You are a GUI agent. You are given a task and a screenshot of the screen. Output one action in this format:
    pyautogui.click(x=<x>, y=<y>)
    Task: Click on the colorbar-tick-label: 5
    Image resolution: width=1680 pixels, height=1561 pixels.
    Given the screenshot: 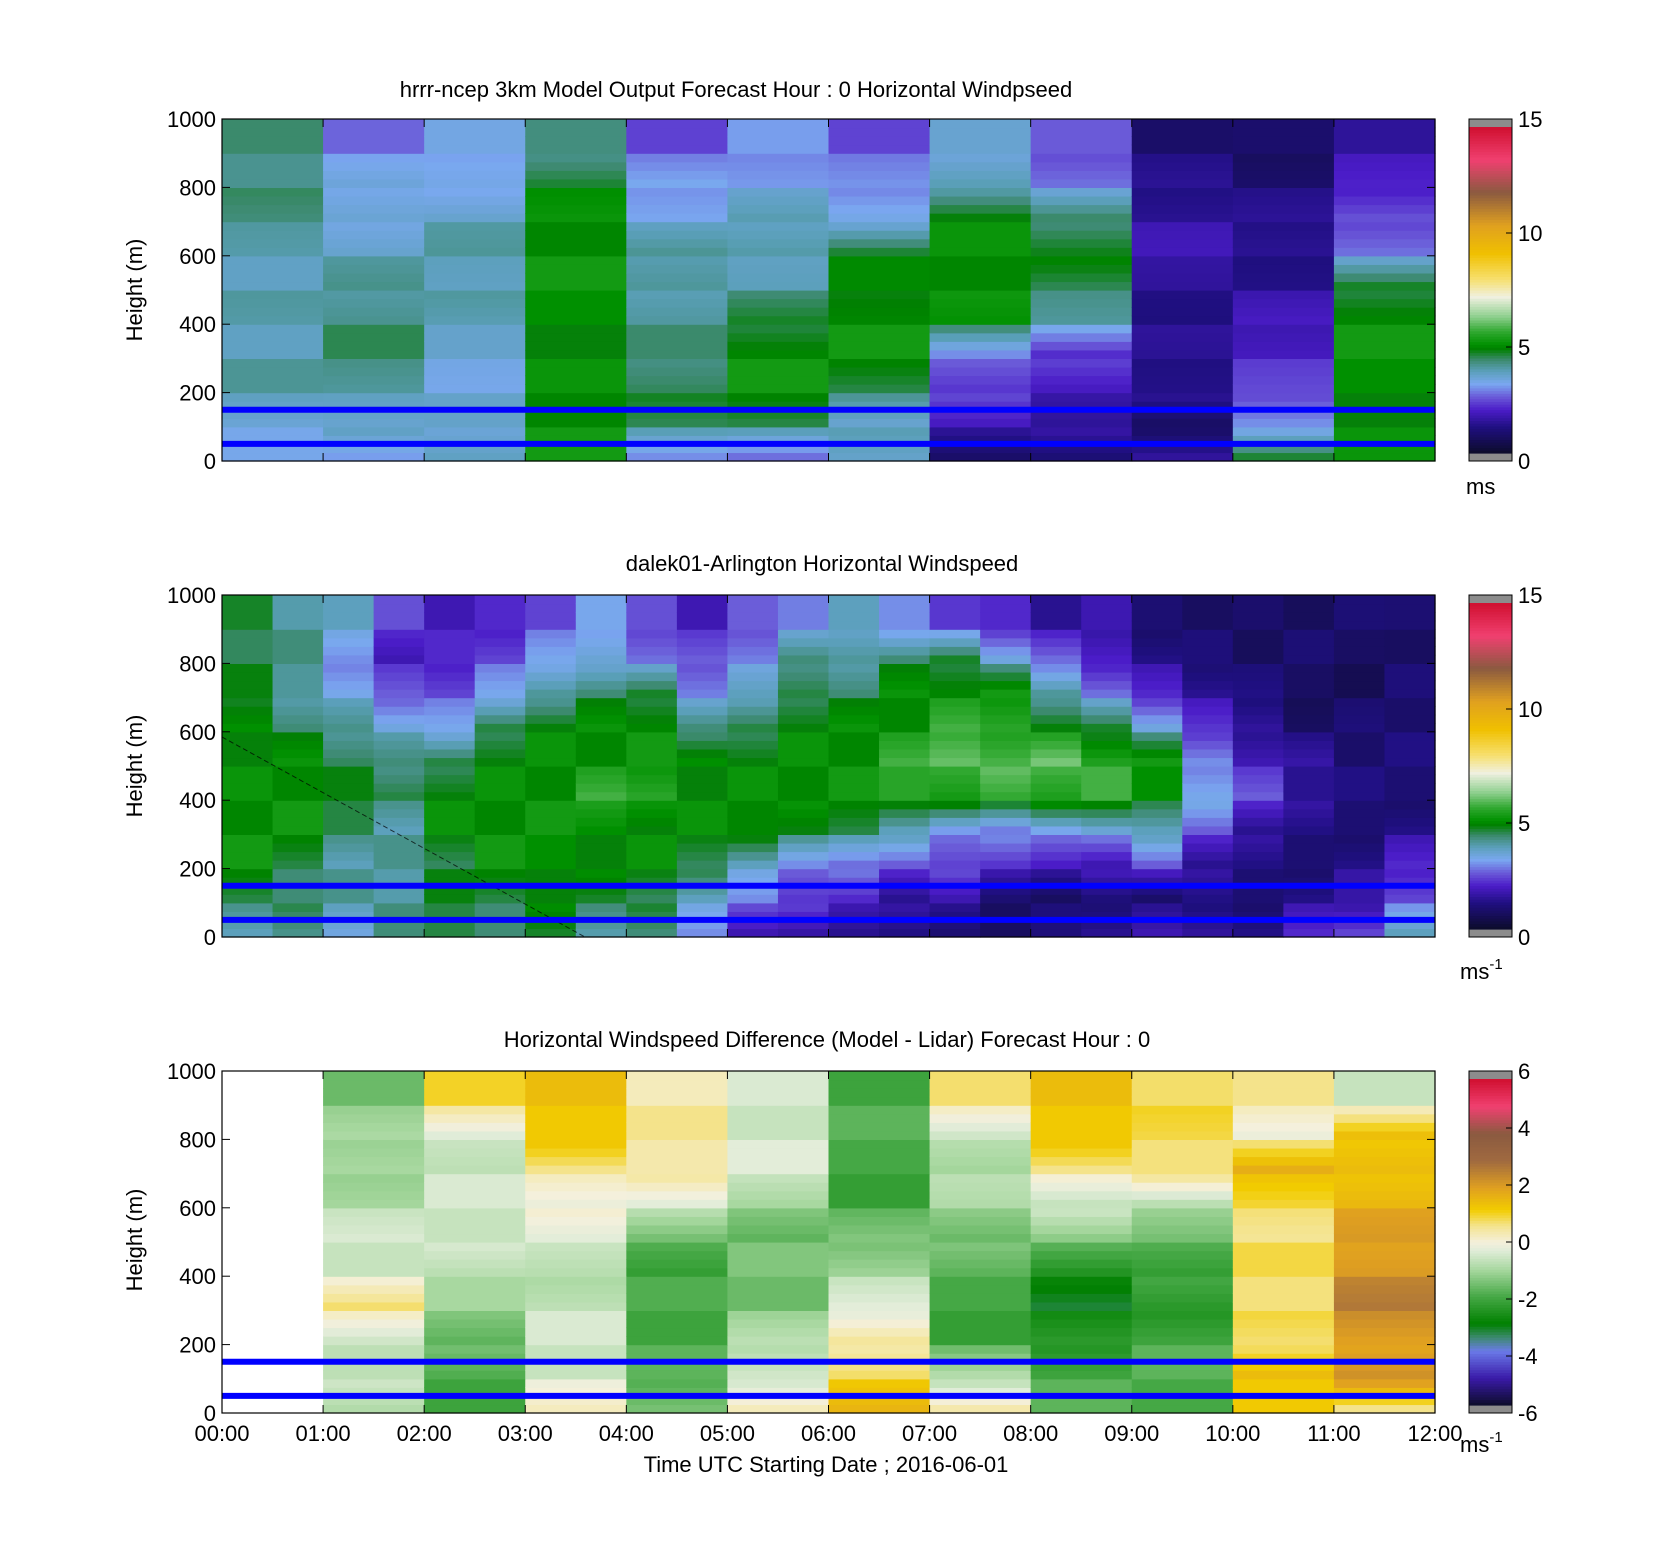 What is the action you would take?
    pyautogui.click(x=1524, y=823)
    